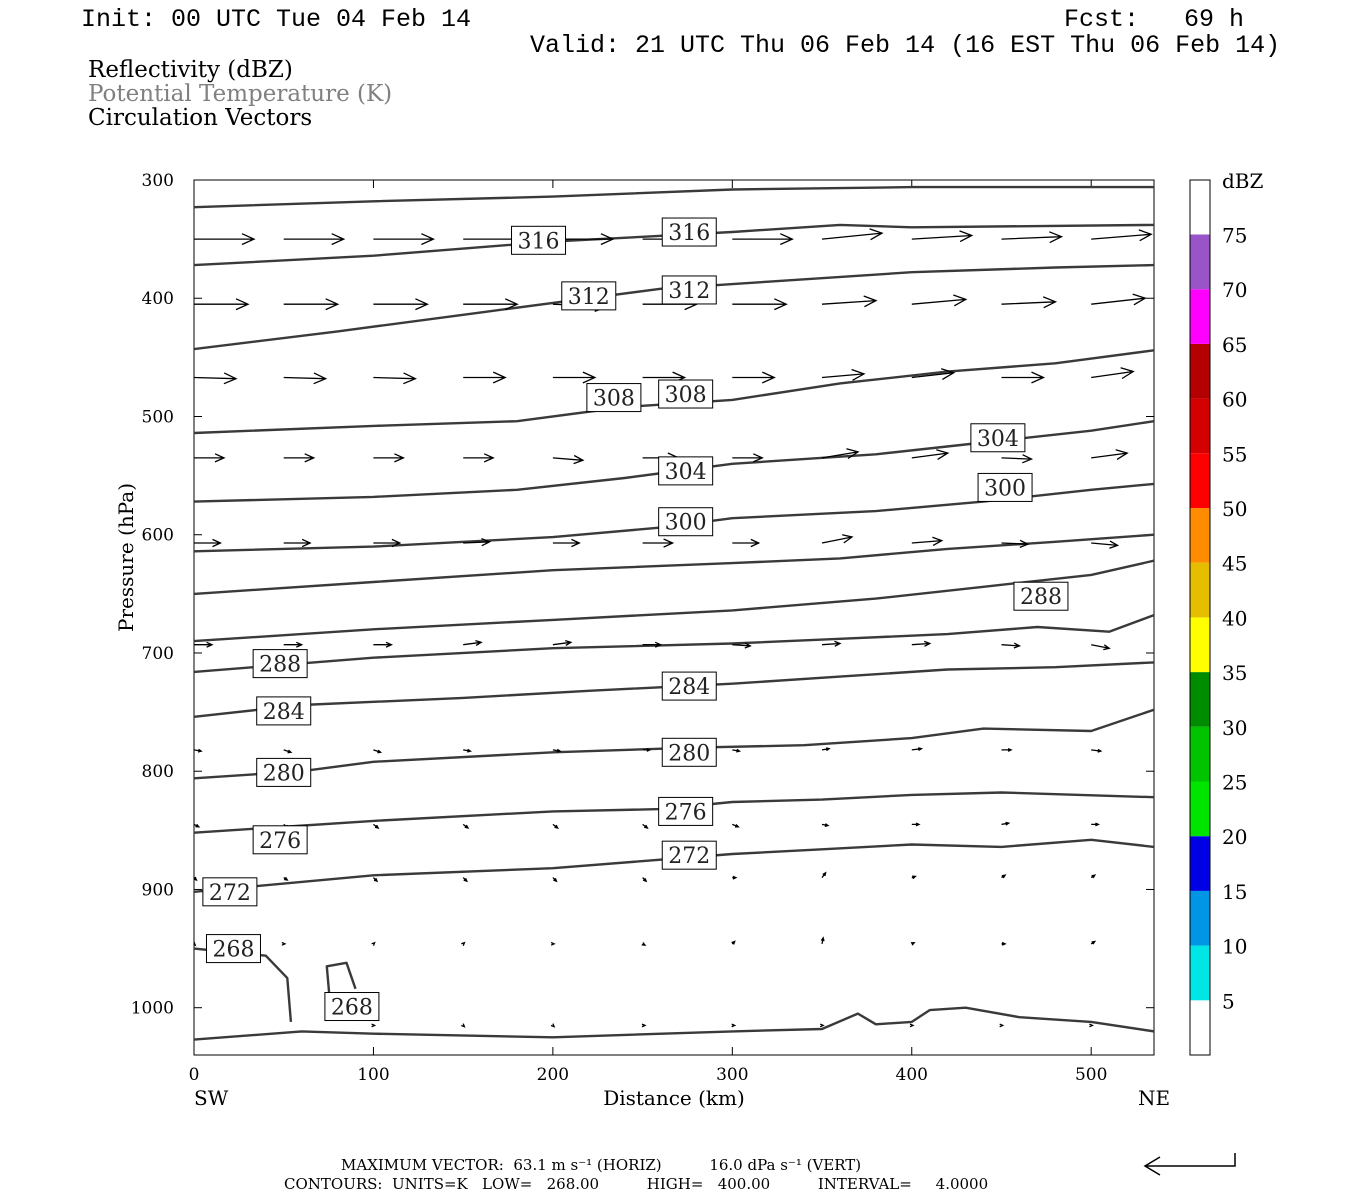 This screenshot has height=1200, width=1350. Describe the element at coordinates (1243, 181) in the screenshot. I see `colorbar-unit-label: dBZ` at that location.